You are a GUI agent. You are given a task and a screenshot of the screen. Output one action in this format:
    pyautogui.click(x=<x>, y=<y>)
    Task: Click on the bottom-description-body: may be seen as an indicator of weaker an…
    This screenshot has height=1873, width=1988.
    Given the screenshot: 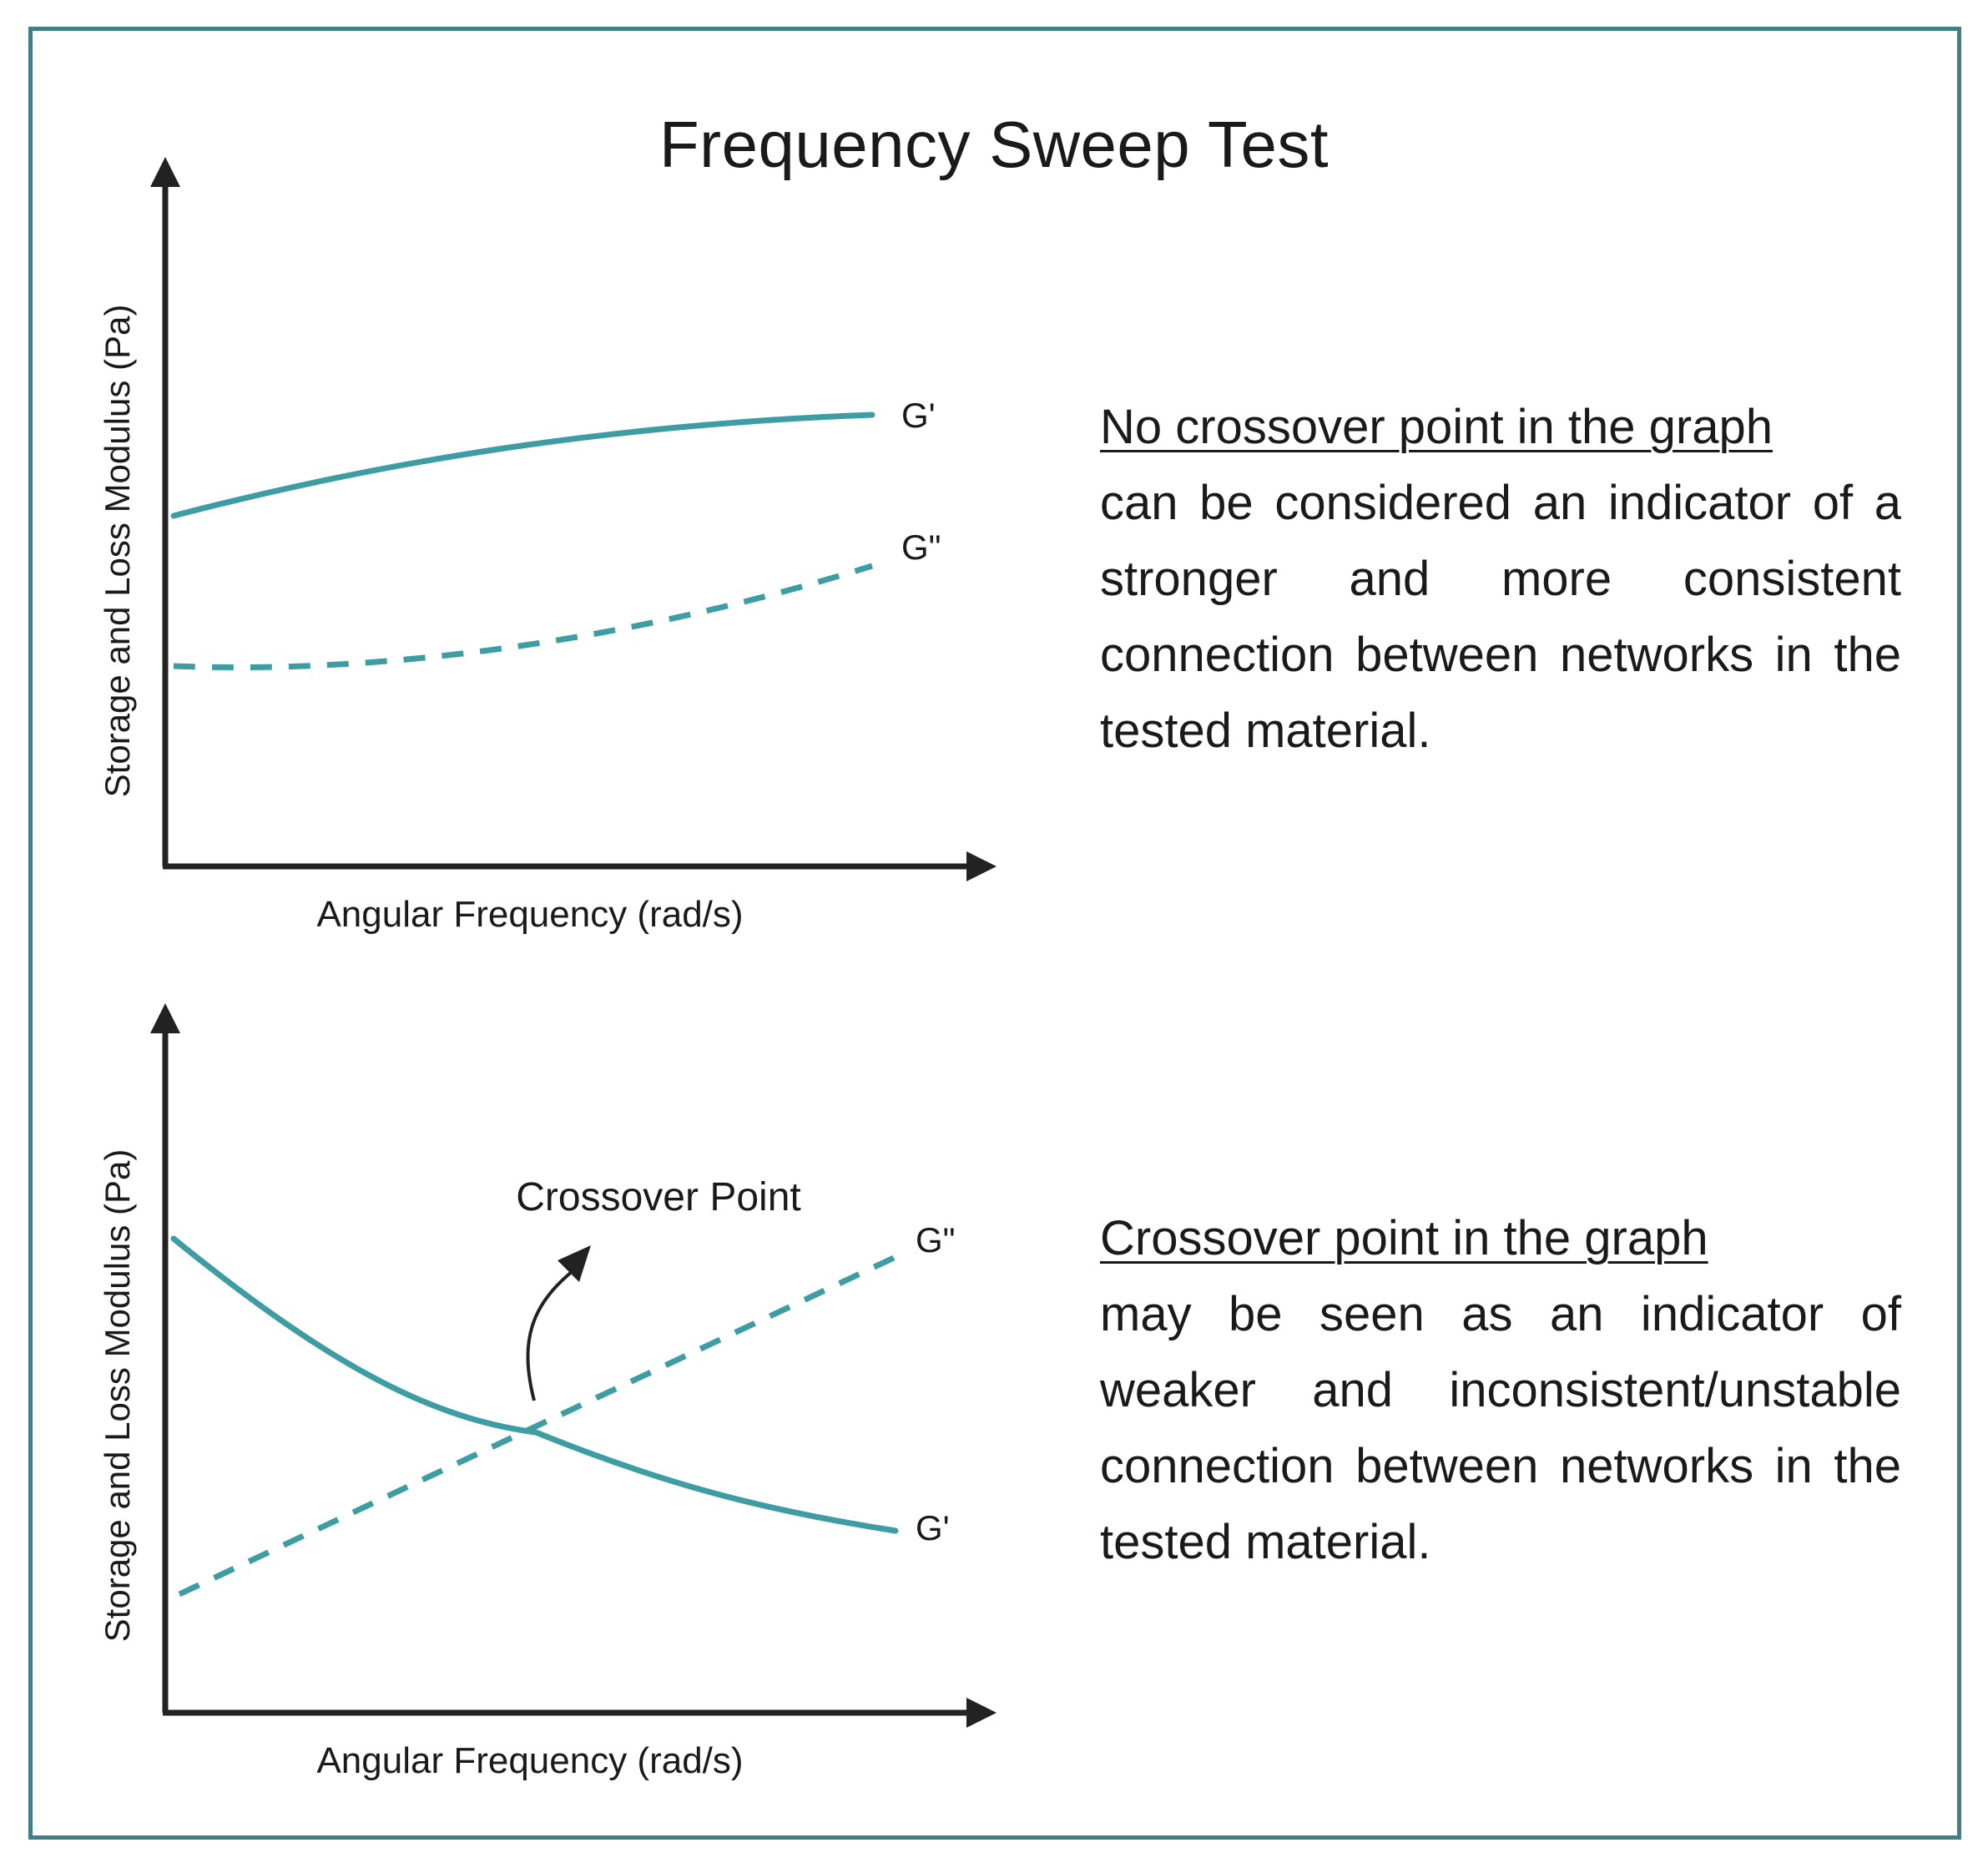 What is the action you would take?
    pyautogui.click(x=1500, y=1428)
    